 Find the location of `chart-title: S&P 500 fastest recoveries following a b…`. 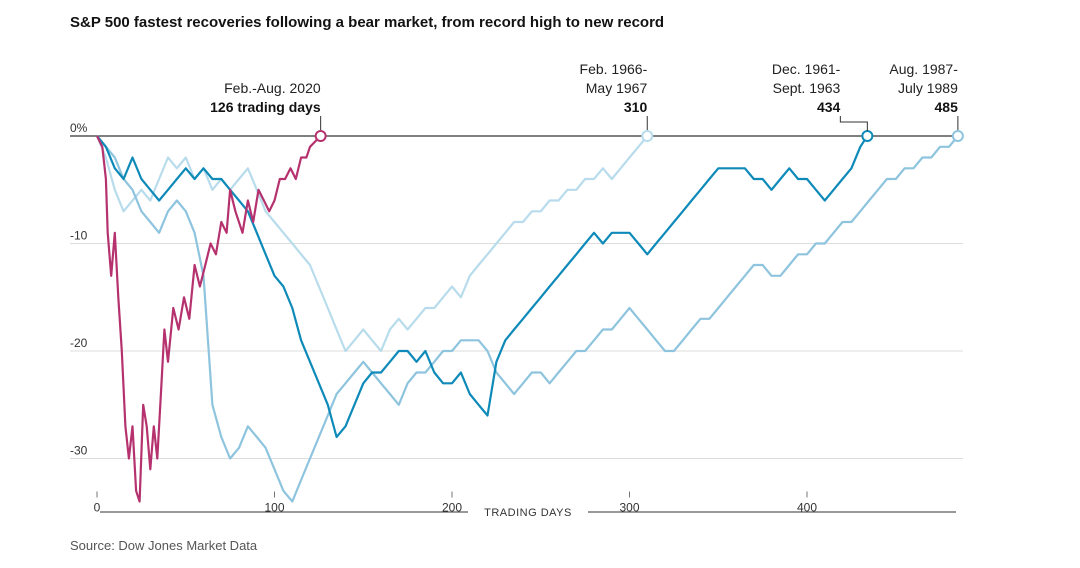

chart-title: S&P 500 fastest recoveries following a b… is located at coordinates (367, 22).